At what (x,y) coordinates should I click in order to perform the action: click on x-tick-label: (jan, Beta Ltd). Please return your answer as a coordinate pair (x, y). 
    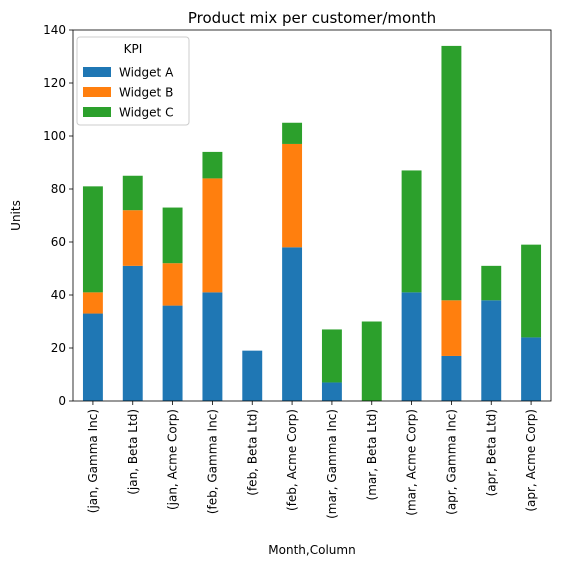
    Looking at the image, I should click on (133, 452).